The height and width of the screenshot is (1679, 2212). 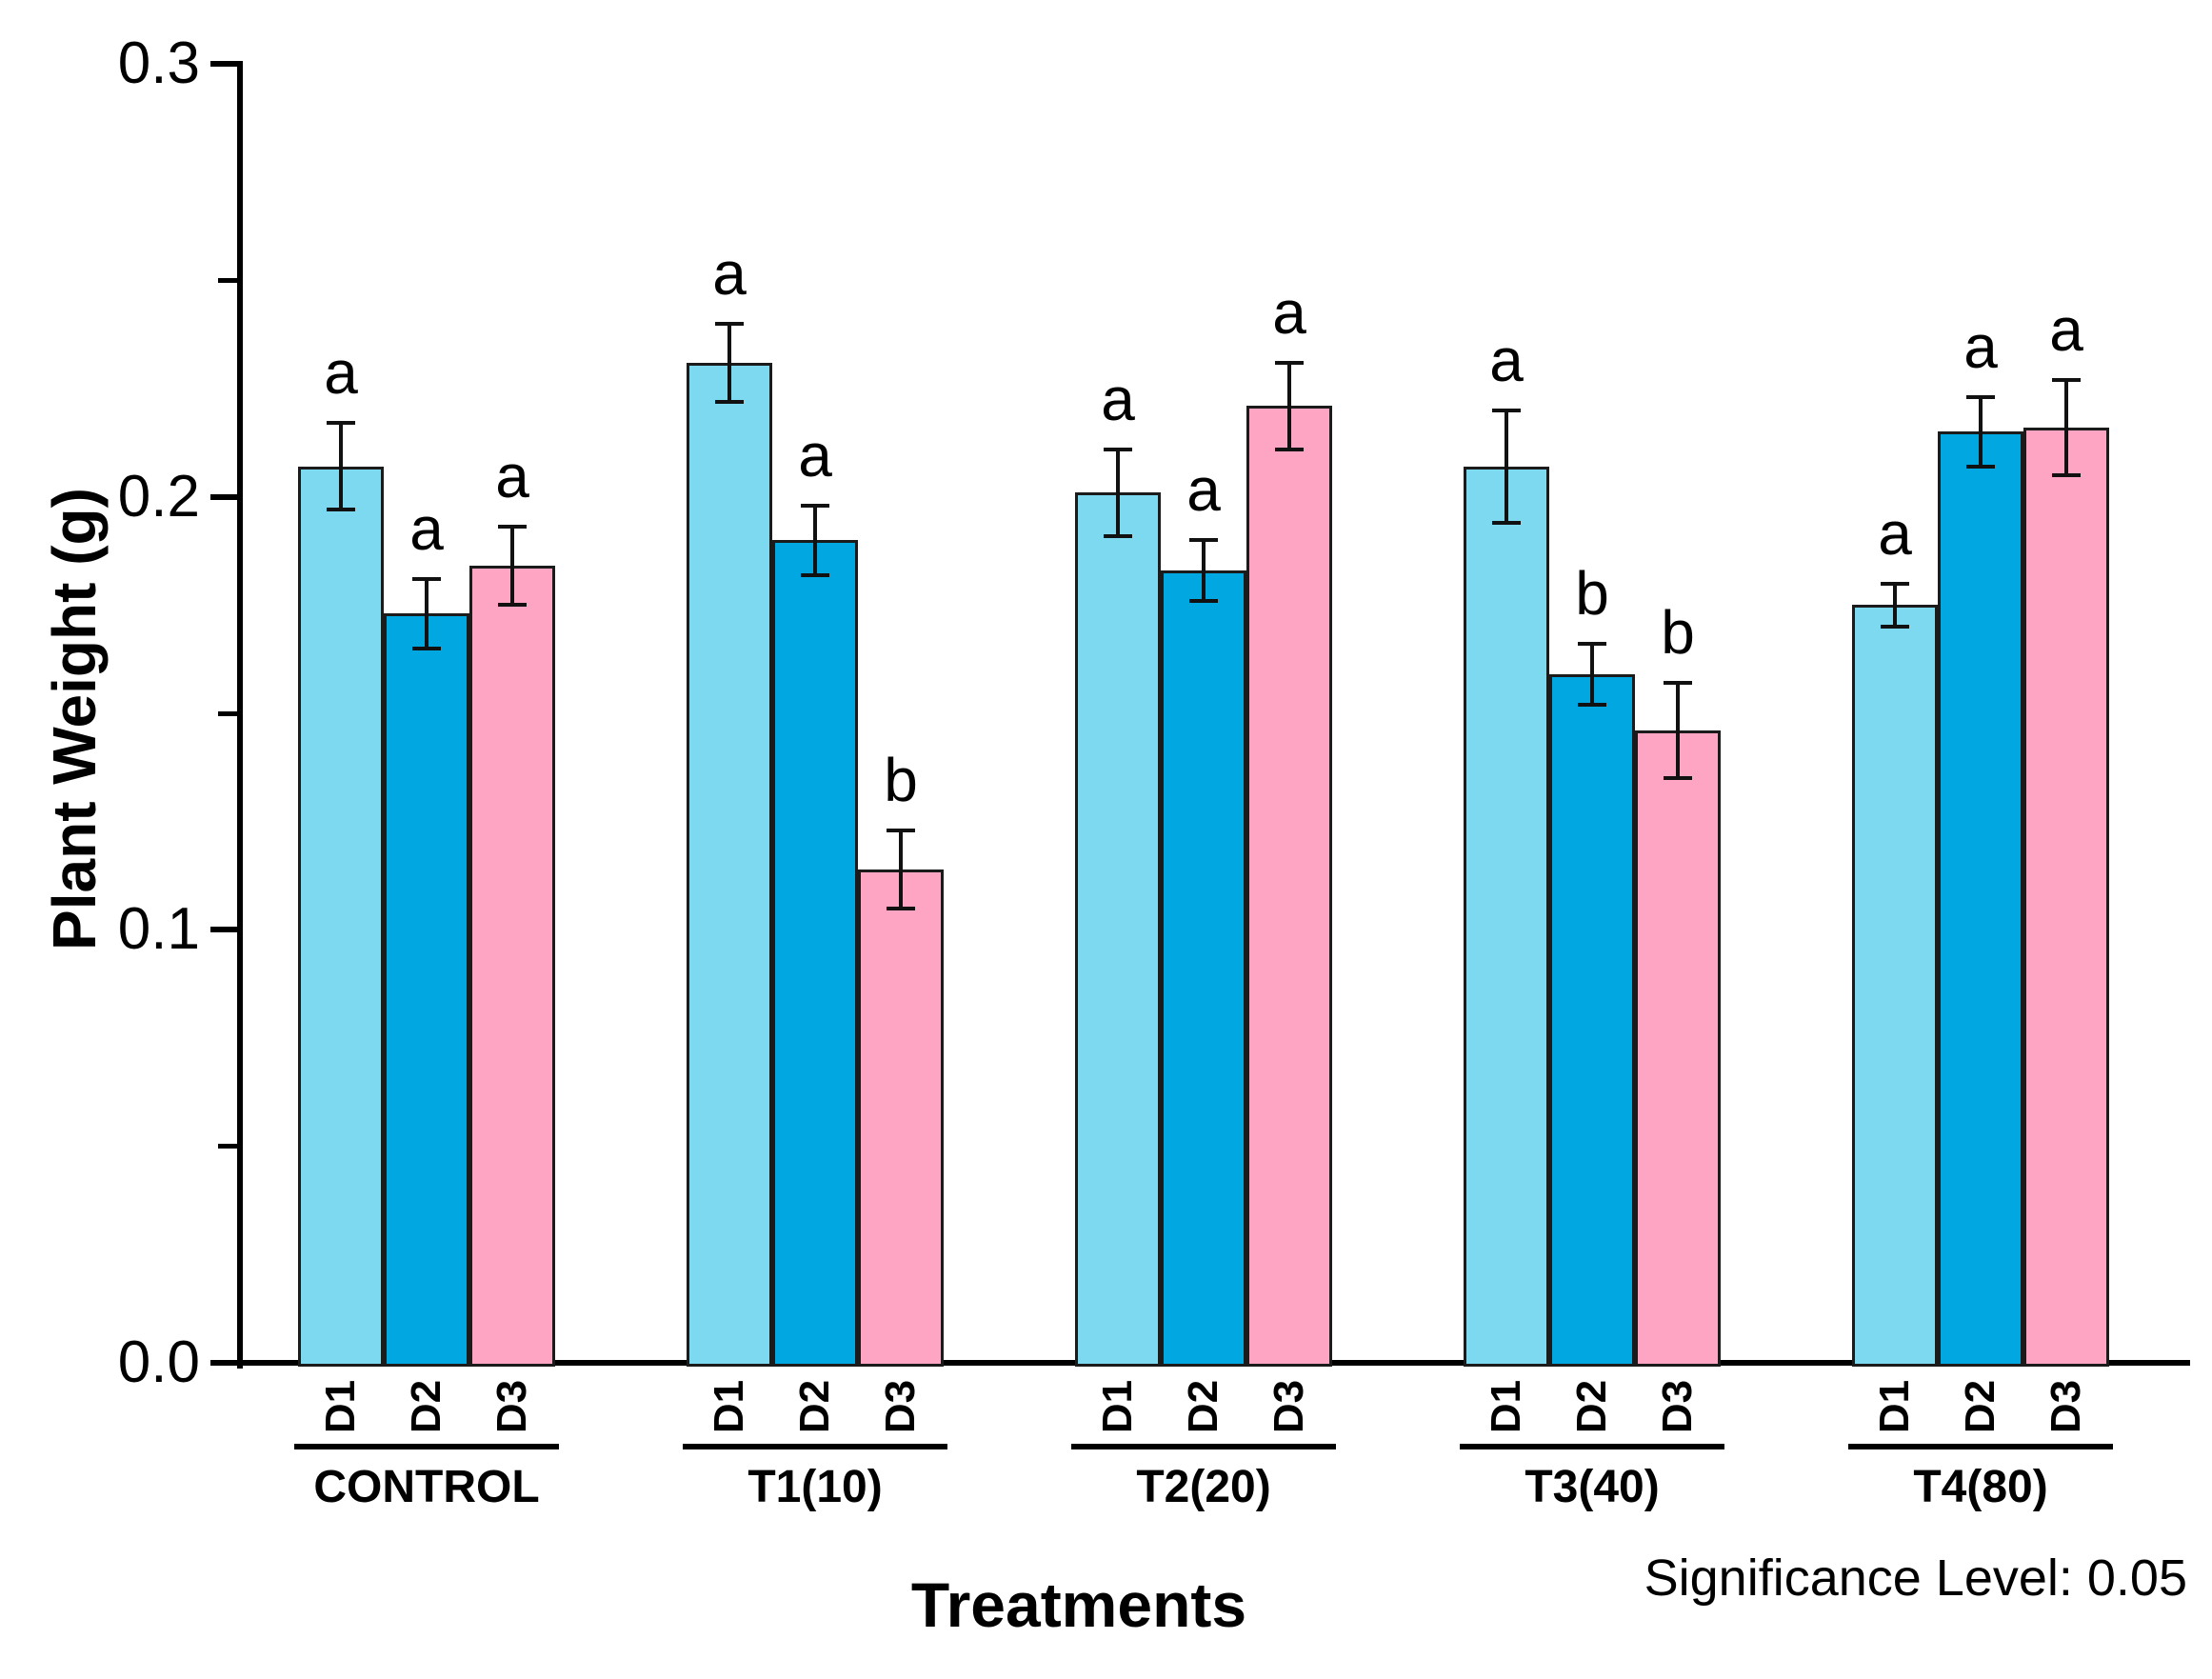 What do you see at coordinates (1678, 1048) in the screenshot?
I see `bar-T3(40)-D3` at bounding box center [1678, 1048].